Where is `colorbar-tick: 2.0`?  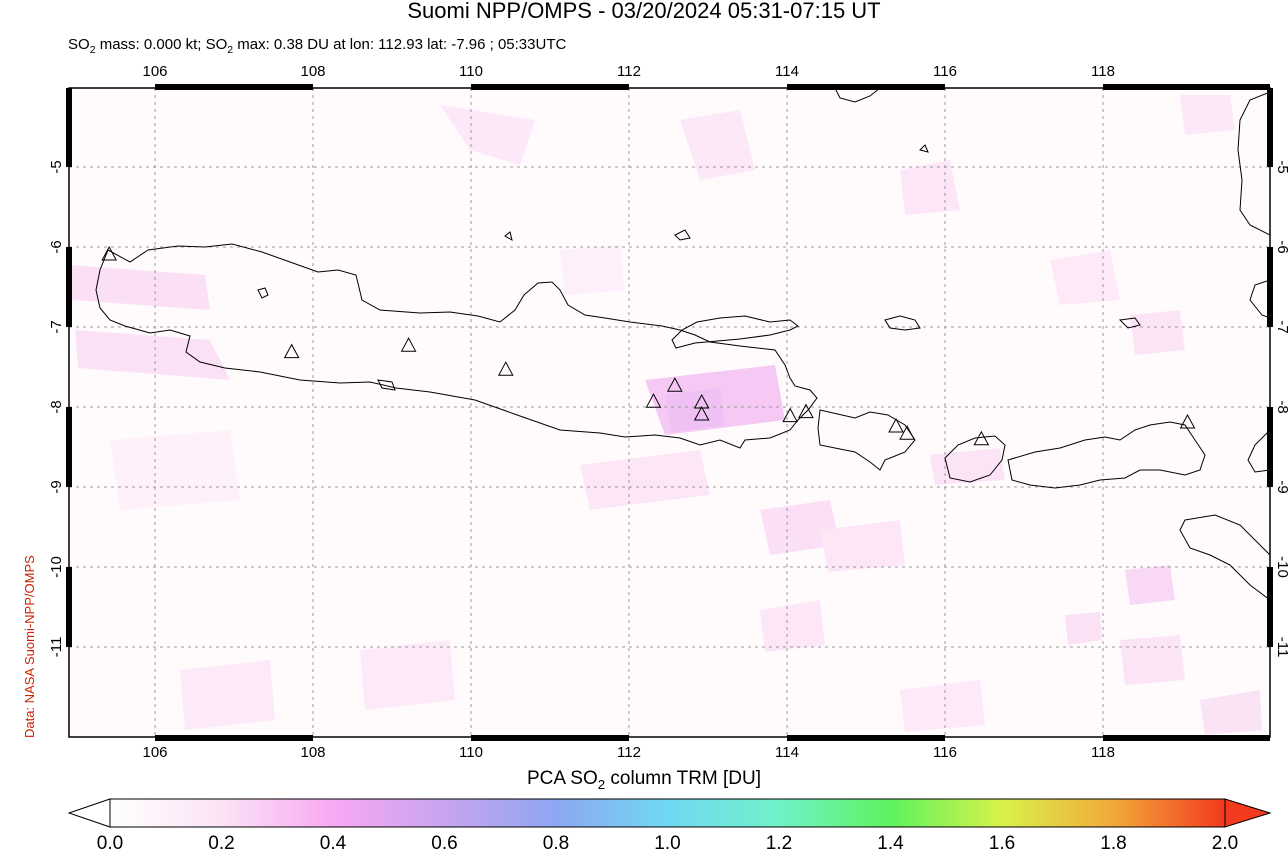 colorbar-tick: 2.0 is located at coordinates (1225, 843).